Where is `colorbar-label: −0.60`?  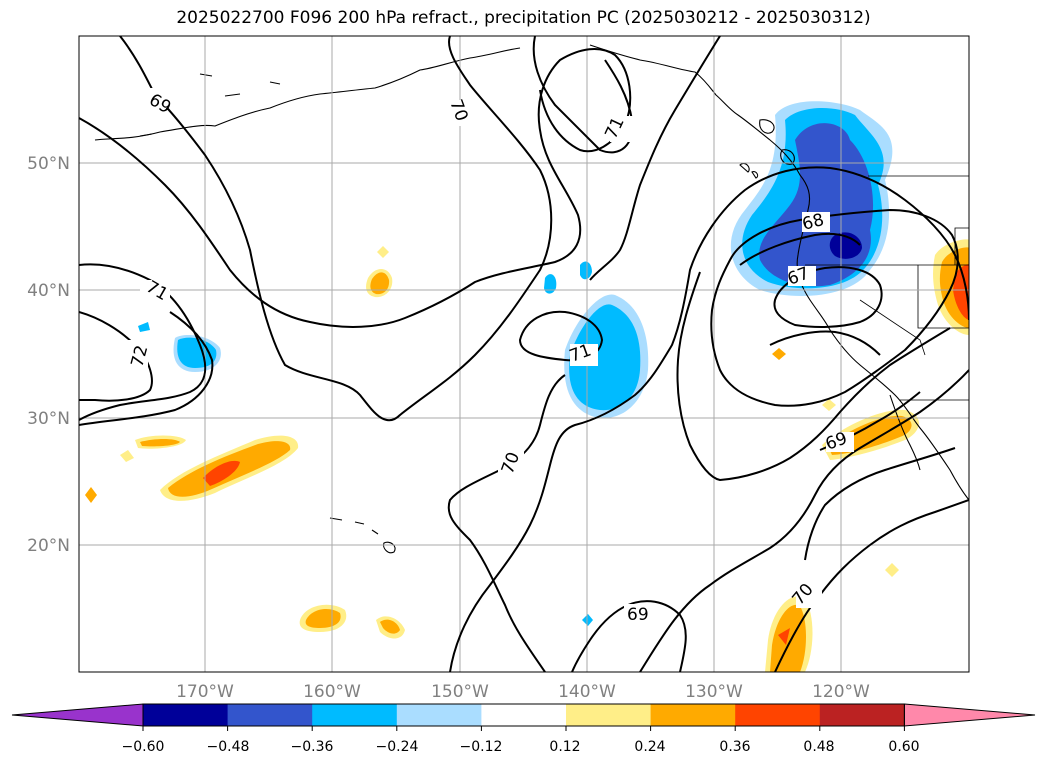
colorbar-label: −0.60 is located at coordinates (143, 747).